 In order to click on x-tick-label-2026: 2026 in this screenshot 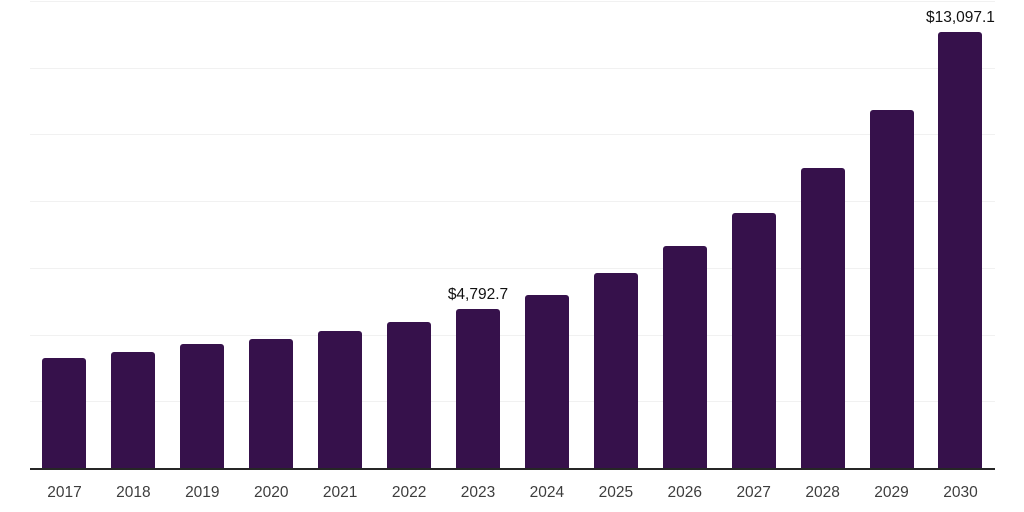, I will do `click(684, 492)`.